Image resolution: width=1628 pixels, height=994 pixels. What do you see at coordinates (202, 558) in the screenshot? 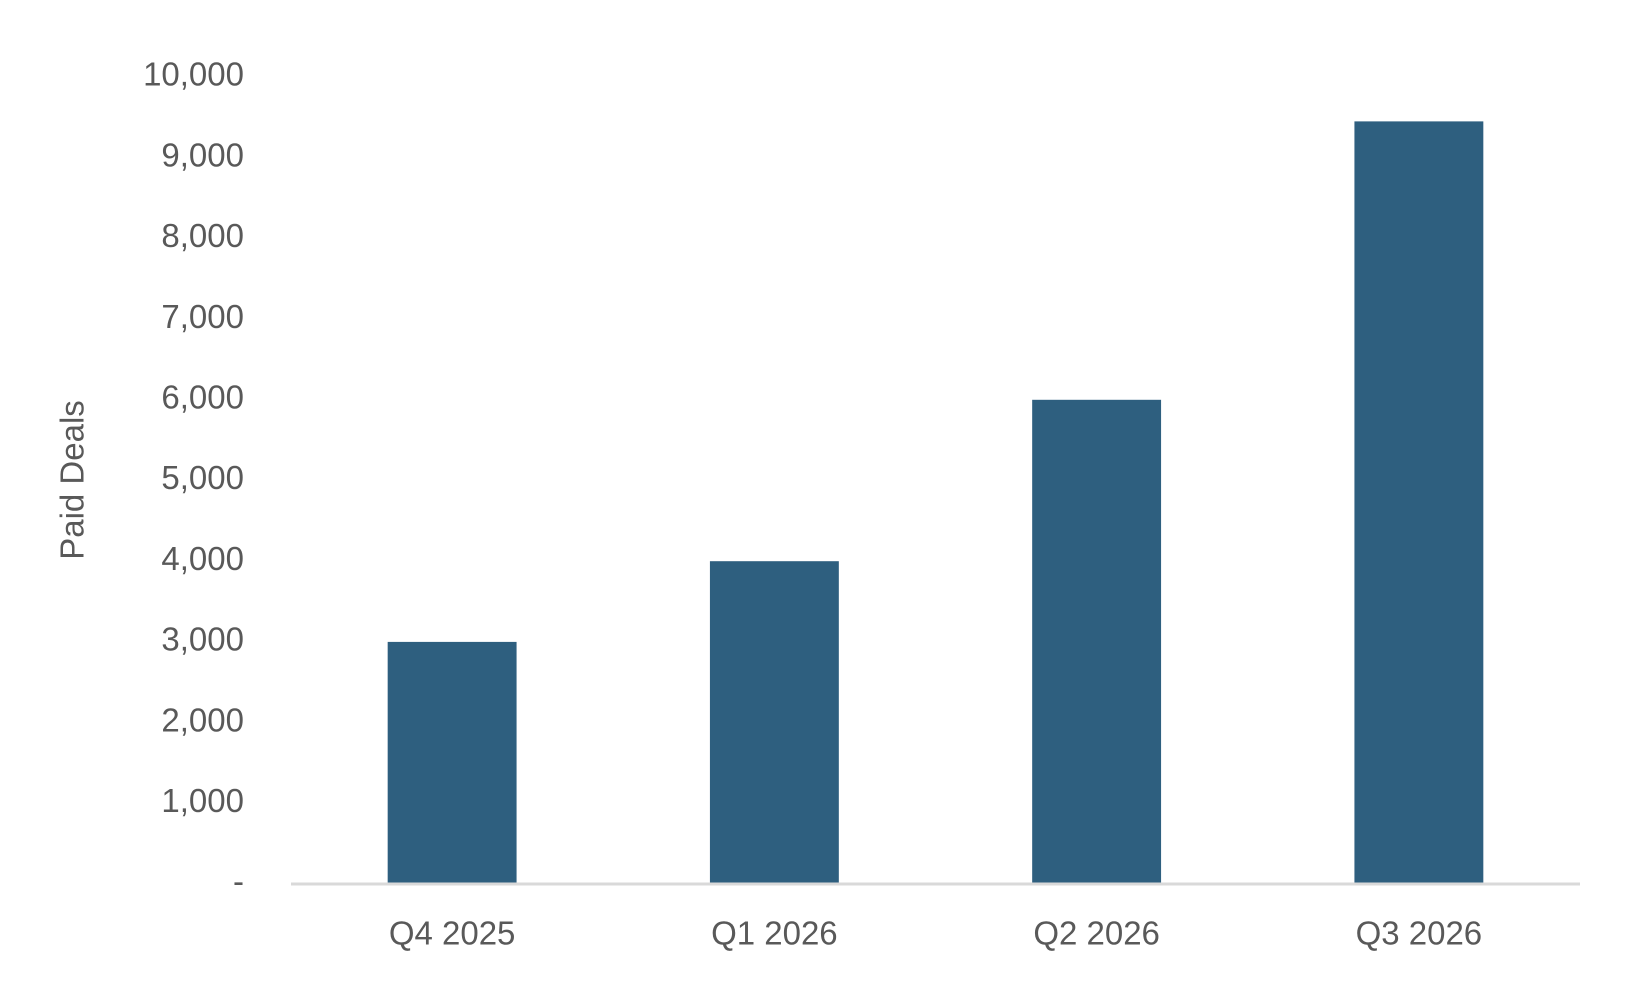
I see `y-tick-label: 4,000` at bounding box center [202, 558].